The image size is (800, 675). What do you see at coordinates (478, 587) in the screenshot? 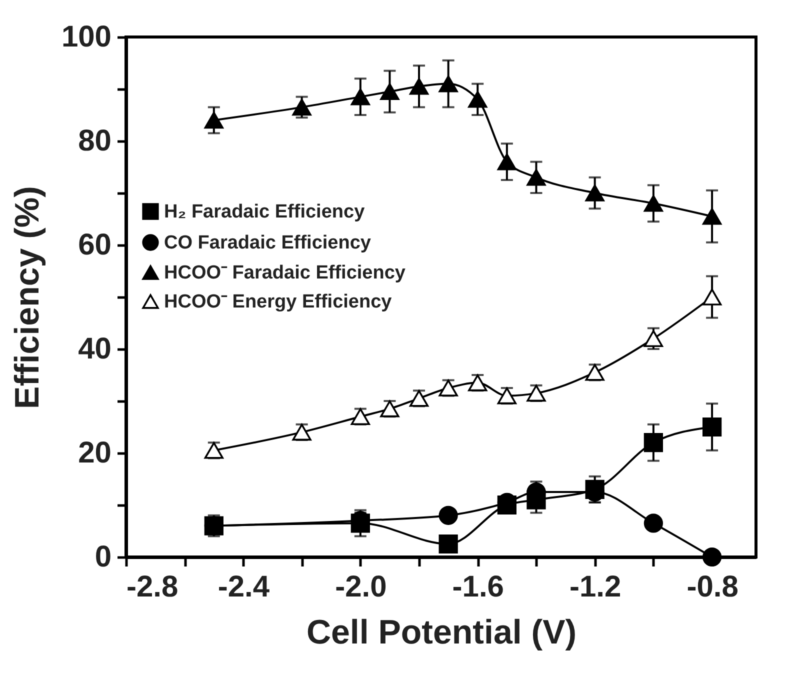
I see `x-tick-label: -1.6` at bounding box center [478, 587].